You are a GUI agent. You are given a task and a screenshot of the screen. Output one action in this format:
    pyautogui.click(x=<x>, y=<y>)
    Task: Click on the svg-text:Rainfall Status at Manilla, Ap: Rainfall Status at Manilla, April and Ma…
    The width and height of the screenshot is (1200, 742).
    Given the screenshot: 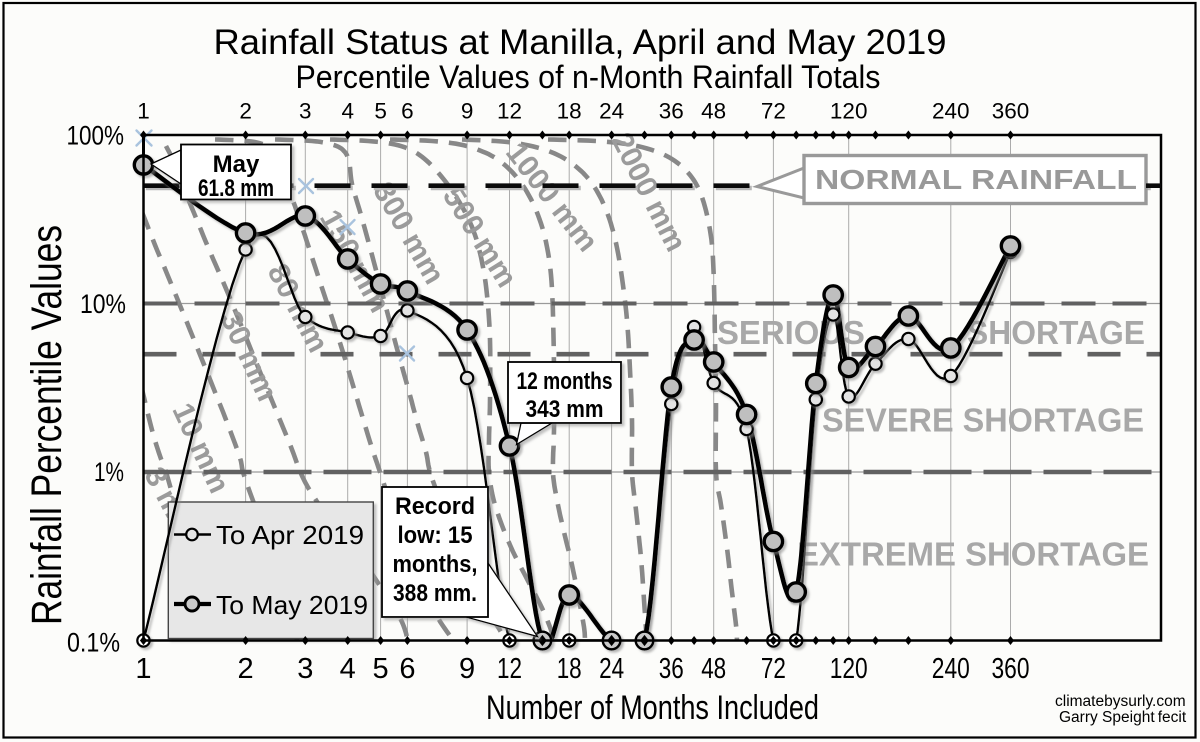 What is the action you would take?
    pyautogui.click(x=580, y=42)
    